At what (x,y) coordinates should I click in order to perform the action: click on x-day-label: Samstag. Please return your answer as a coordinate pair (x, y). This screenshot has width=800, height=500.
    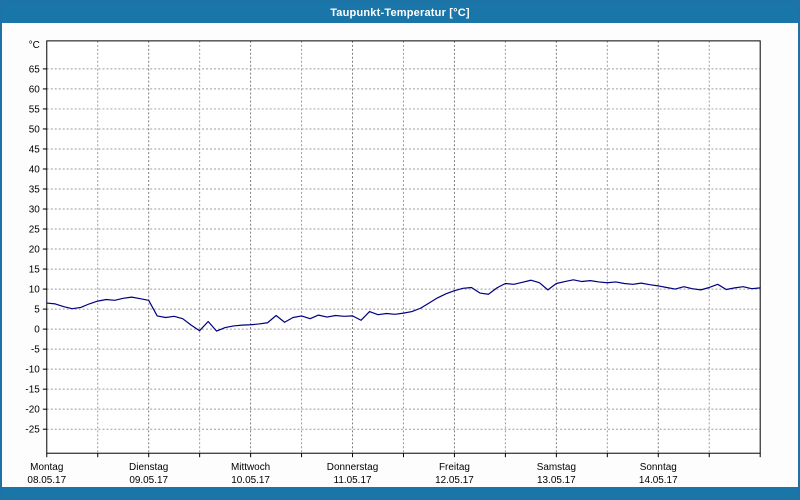
    Looking at the image, I should click on (556, 467).